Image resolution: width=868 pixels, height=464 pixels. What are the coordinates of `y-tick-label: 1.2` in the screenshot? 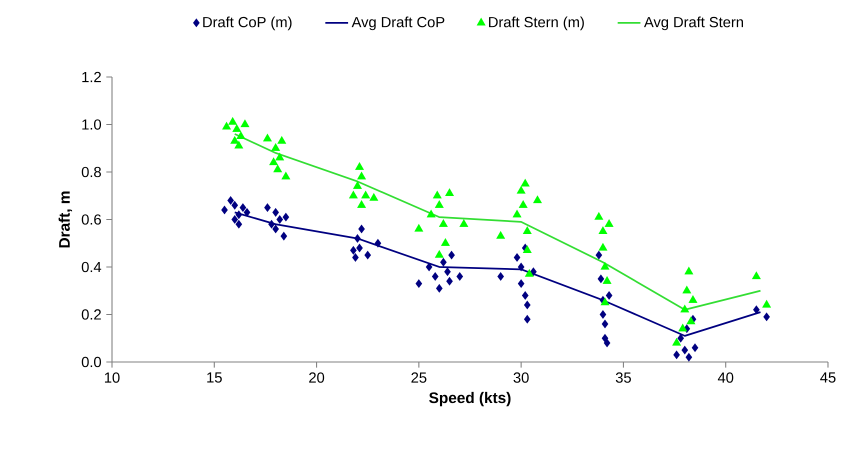 It's located at (91, 77).